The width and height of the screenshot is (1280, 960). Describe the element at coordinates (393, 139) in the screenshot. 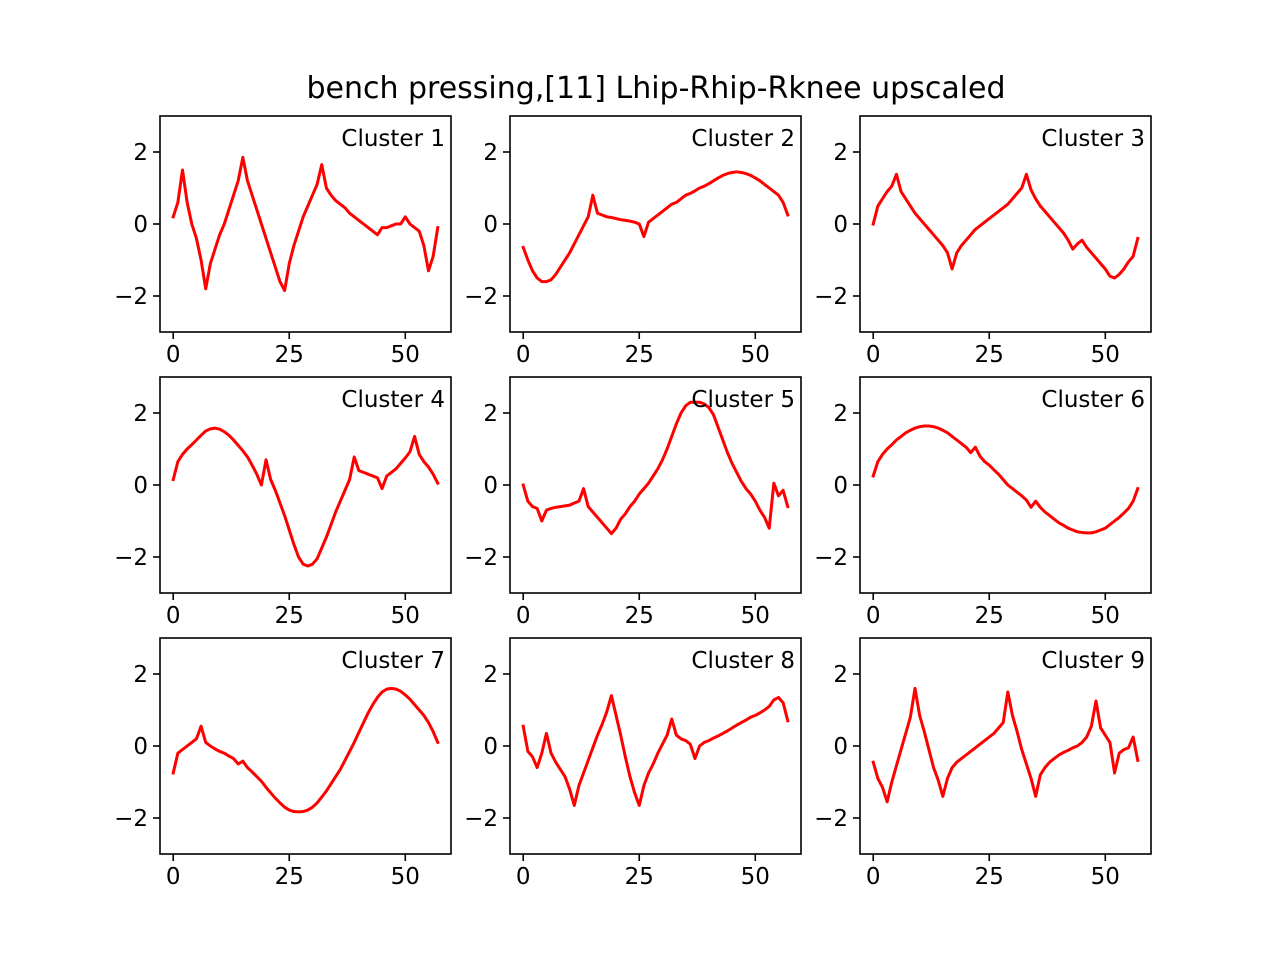

I see `subplot-label: Cluster 1` at that location.